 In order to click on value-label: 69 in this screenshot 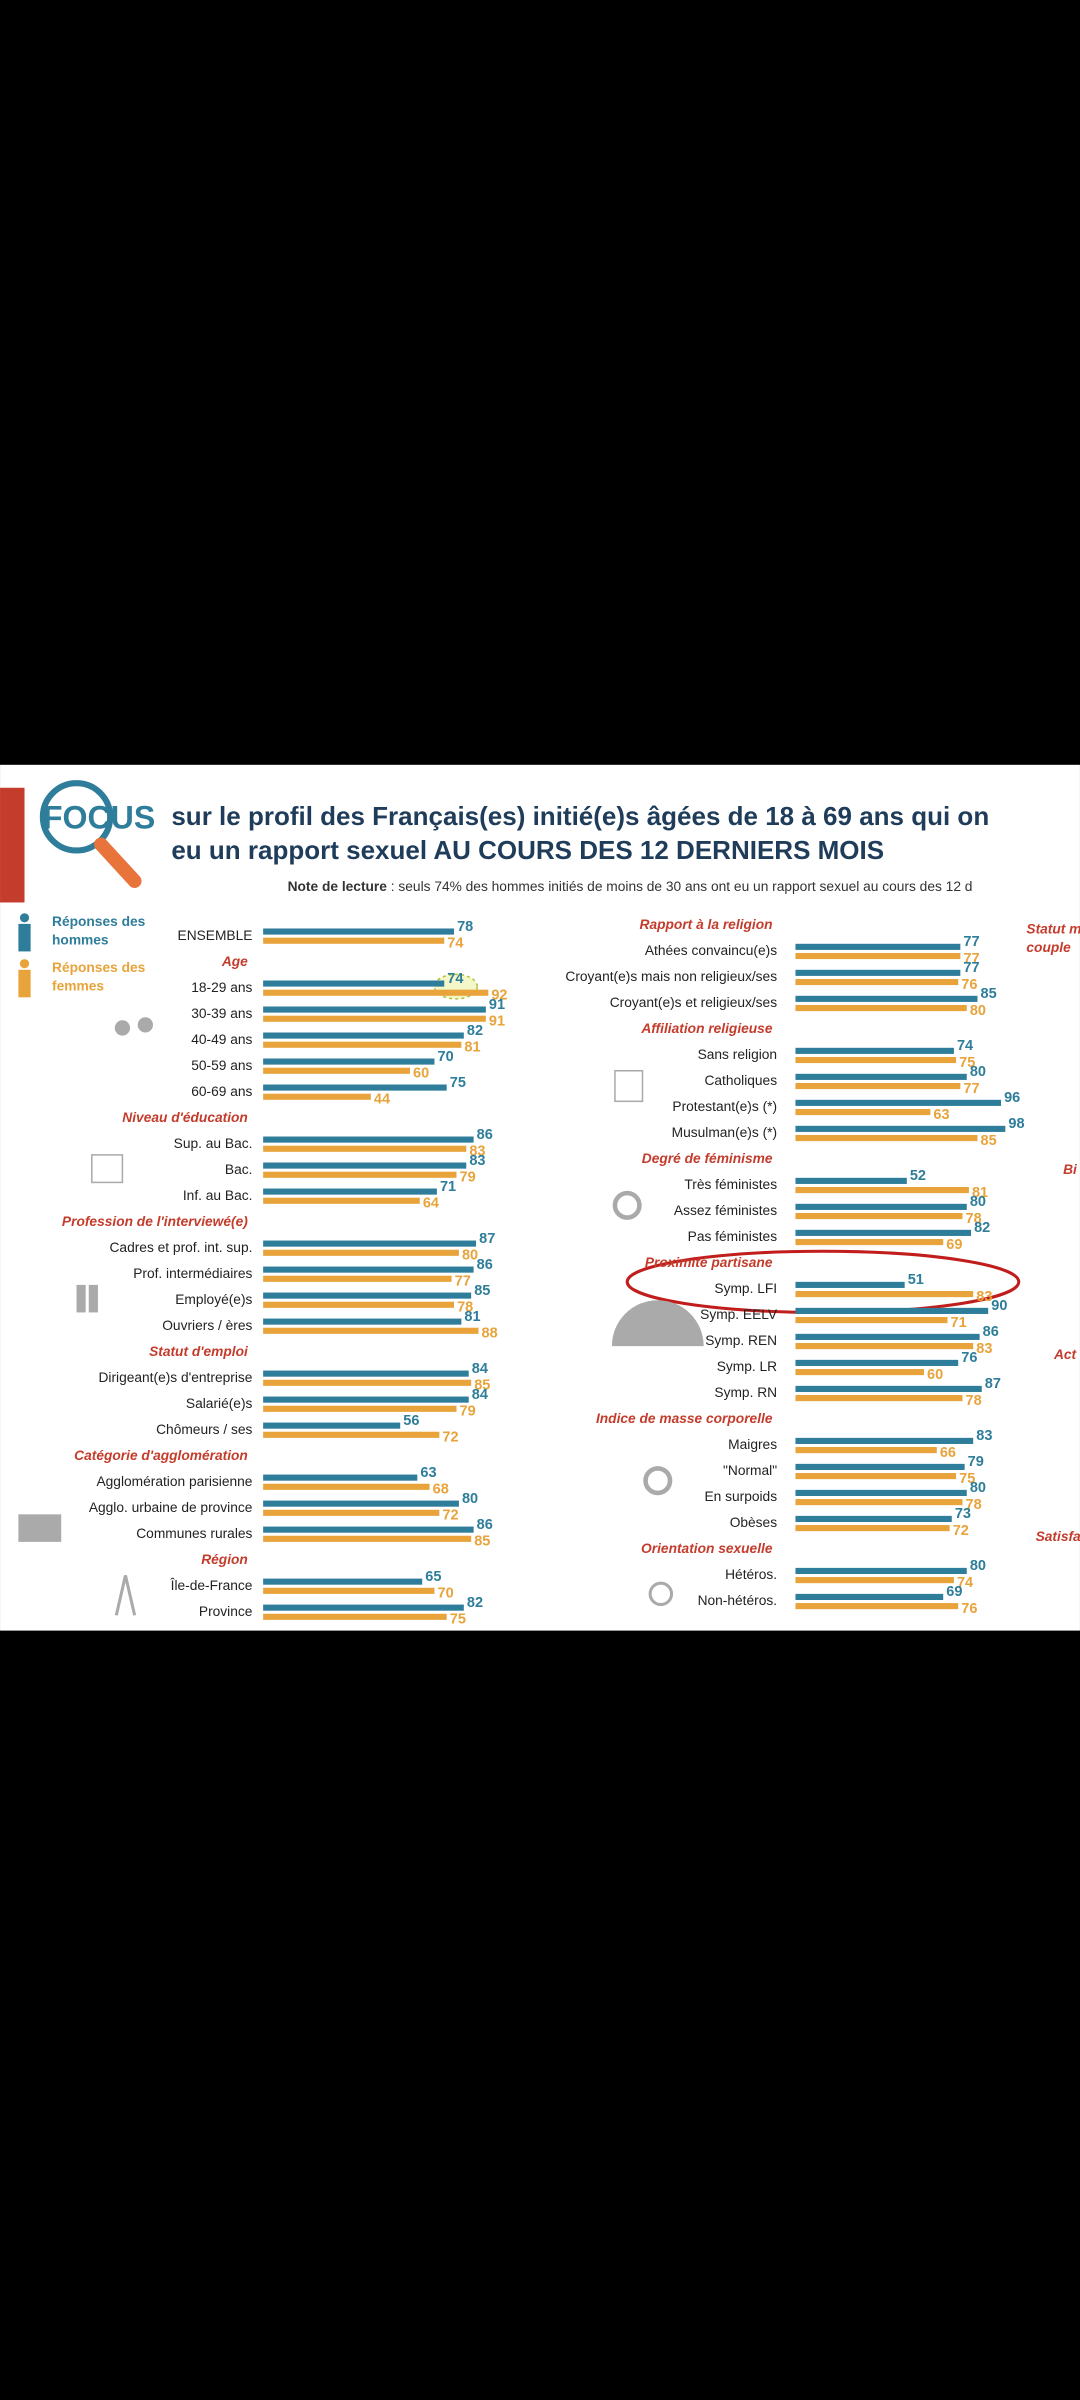, I will do `click(954, 1592)`.